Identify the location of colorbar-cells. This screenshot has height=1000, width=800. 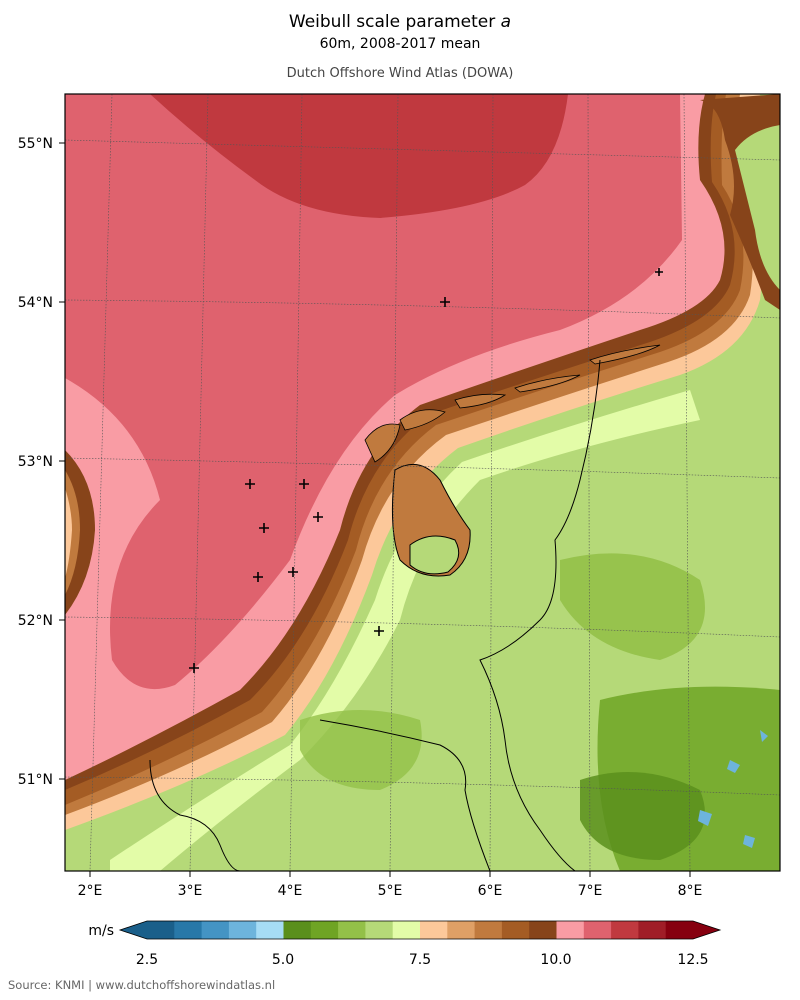
(420, 930).